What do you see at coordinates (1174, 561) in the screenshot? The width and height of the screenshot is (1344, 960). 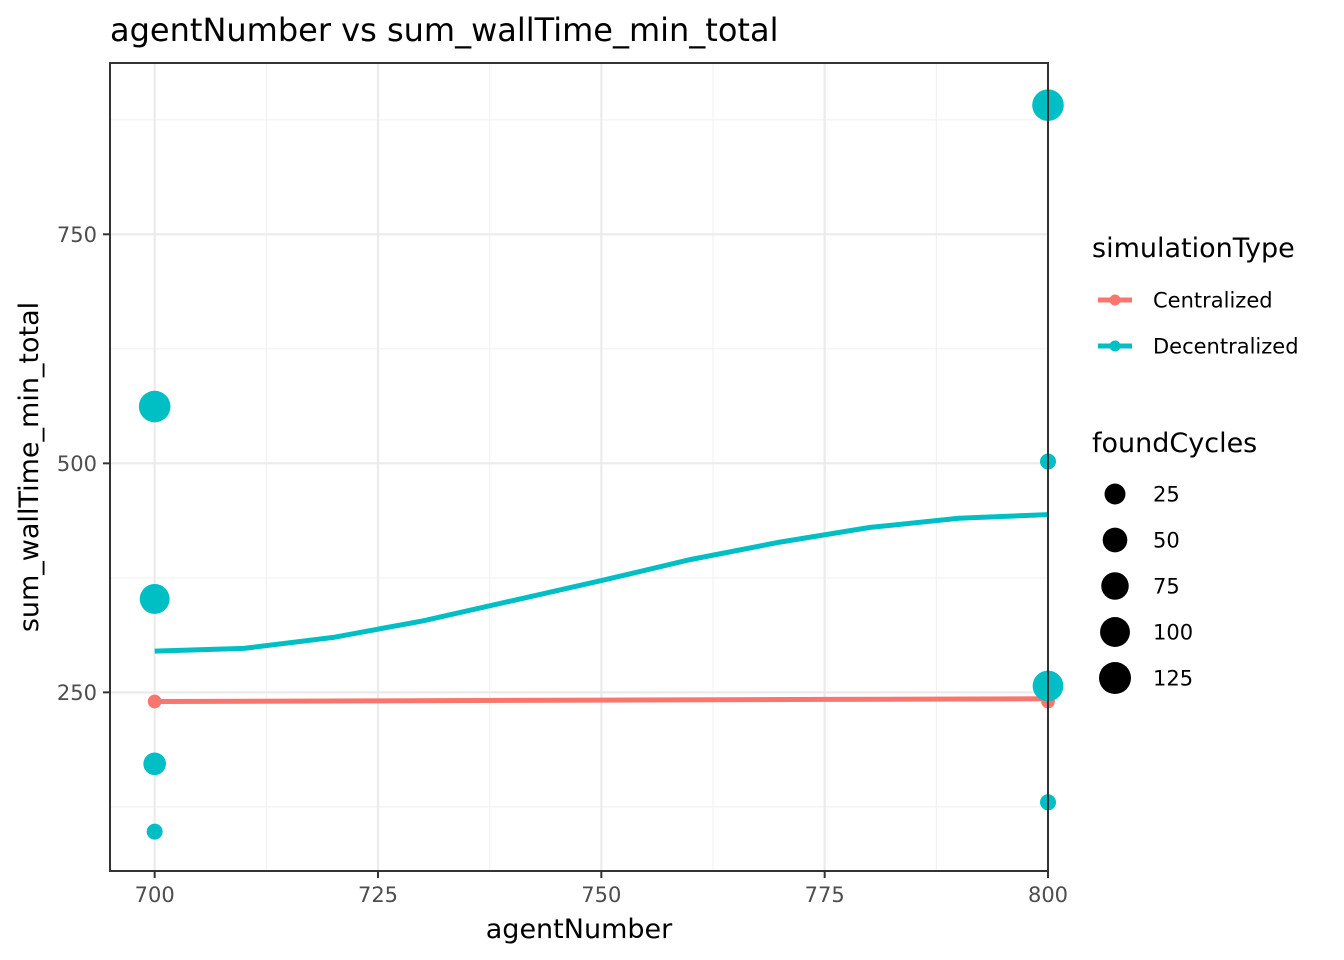 I see `size-legend: foundCycles 25 50 75 100 125` at bounding box center [1174, 561].